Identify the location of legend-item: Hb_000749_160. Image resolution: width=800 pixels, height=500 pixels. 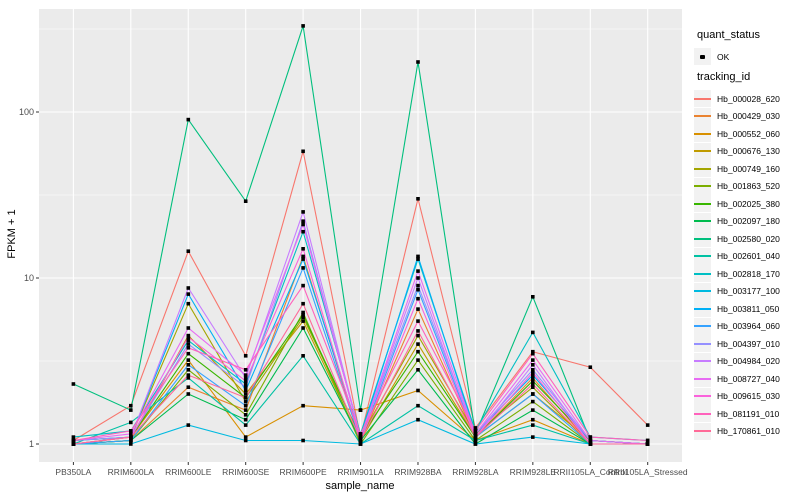
(737, 169).